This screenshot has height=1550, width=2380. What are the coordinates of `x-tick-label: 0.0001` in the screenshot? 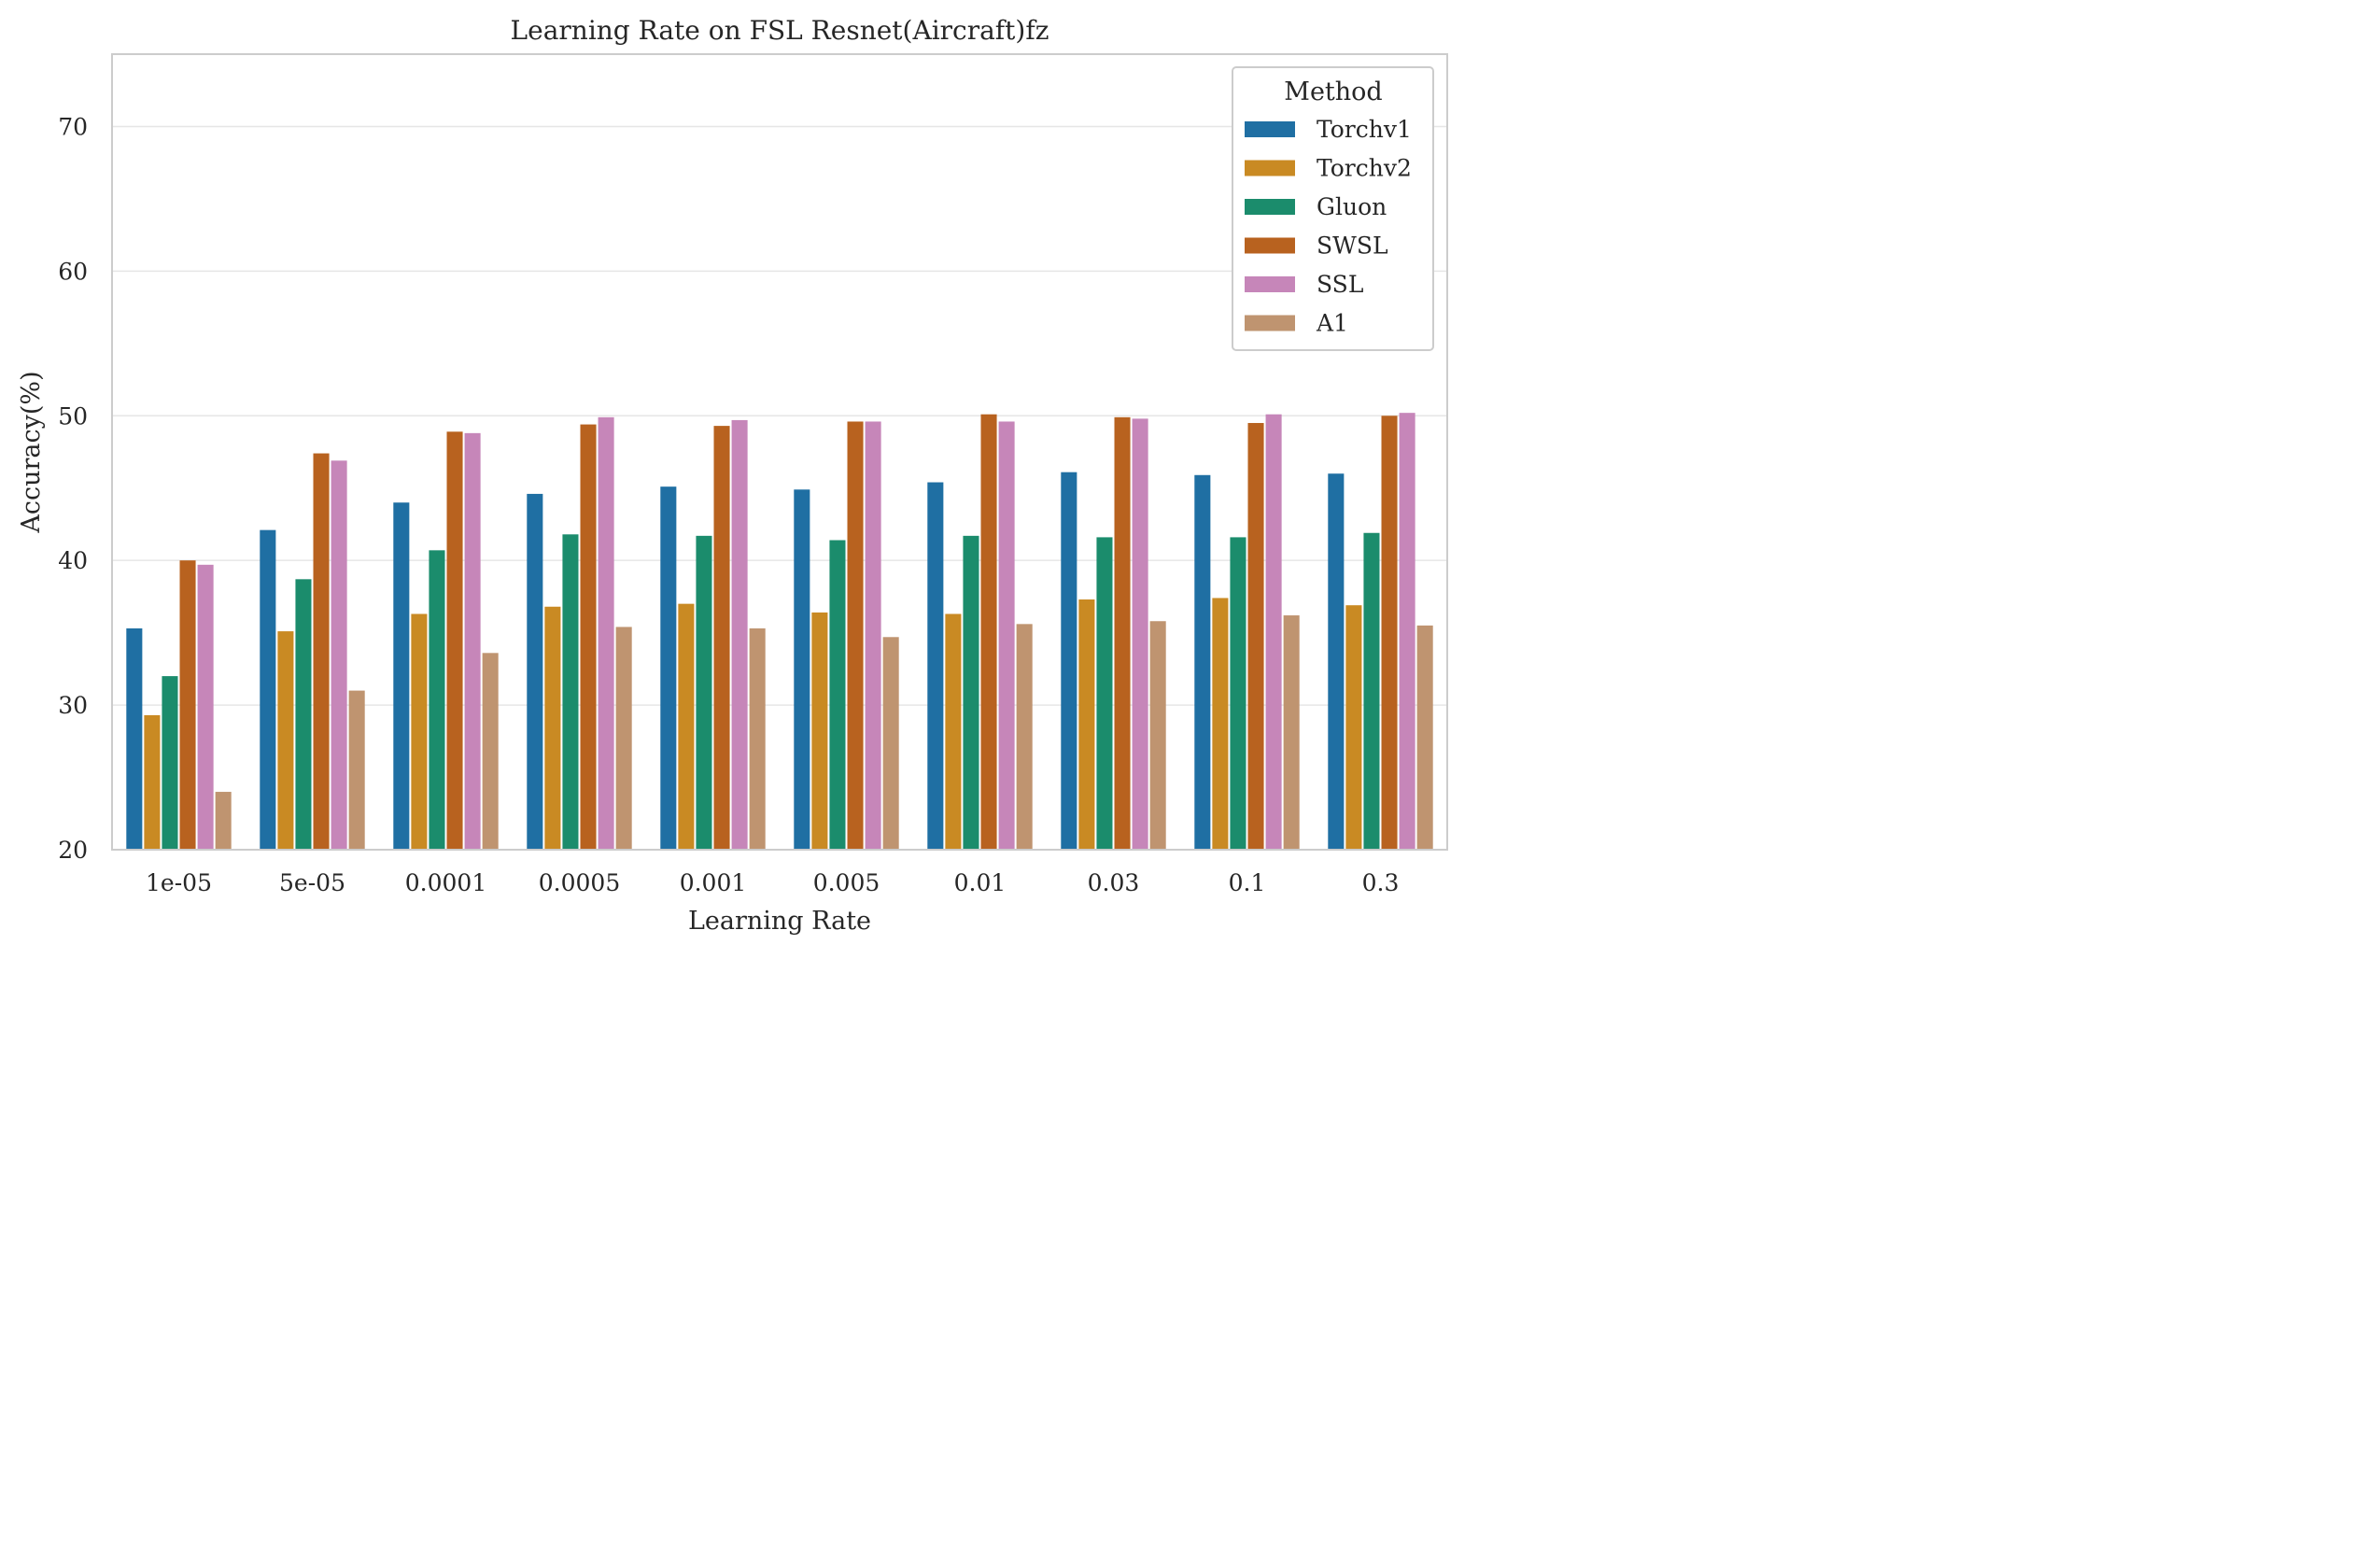 It's located at (445, 883).